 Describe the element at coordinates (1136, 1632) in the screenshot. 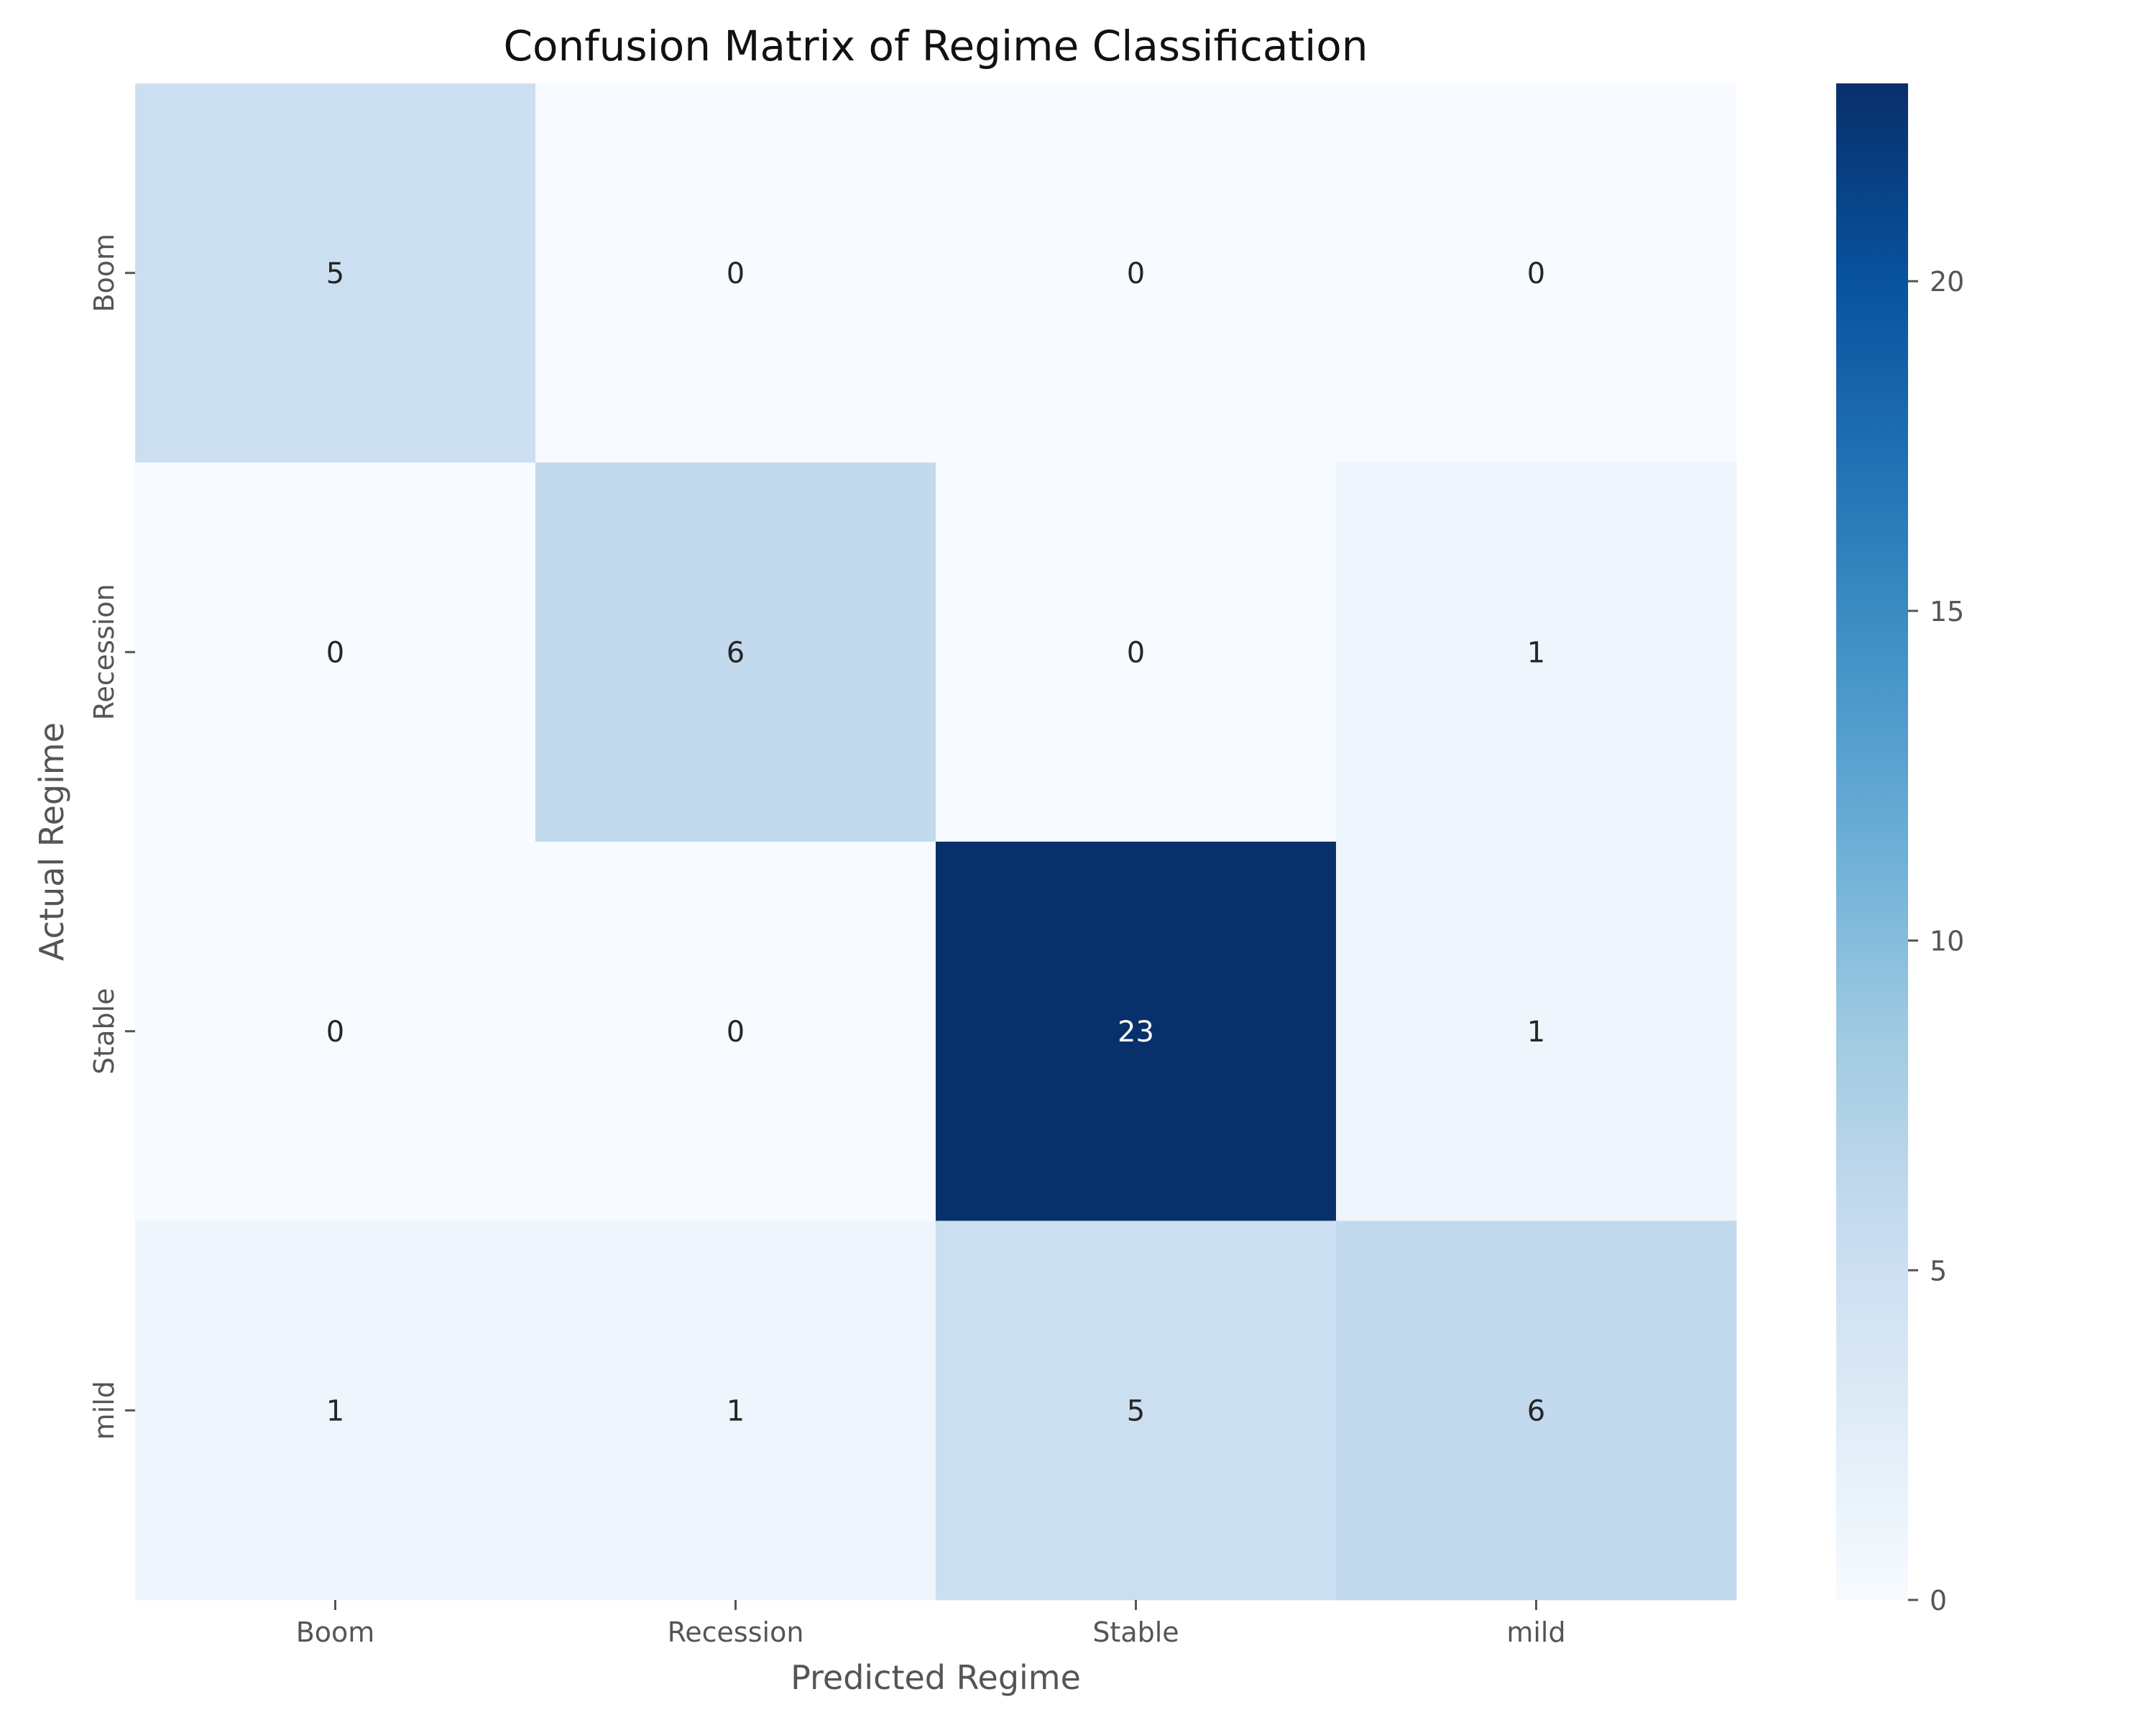

I see `x-tick-label: Stable` at that location.